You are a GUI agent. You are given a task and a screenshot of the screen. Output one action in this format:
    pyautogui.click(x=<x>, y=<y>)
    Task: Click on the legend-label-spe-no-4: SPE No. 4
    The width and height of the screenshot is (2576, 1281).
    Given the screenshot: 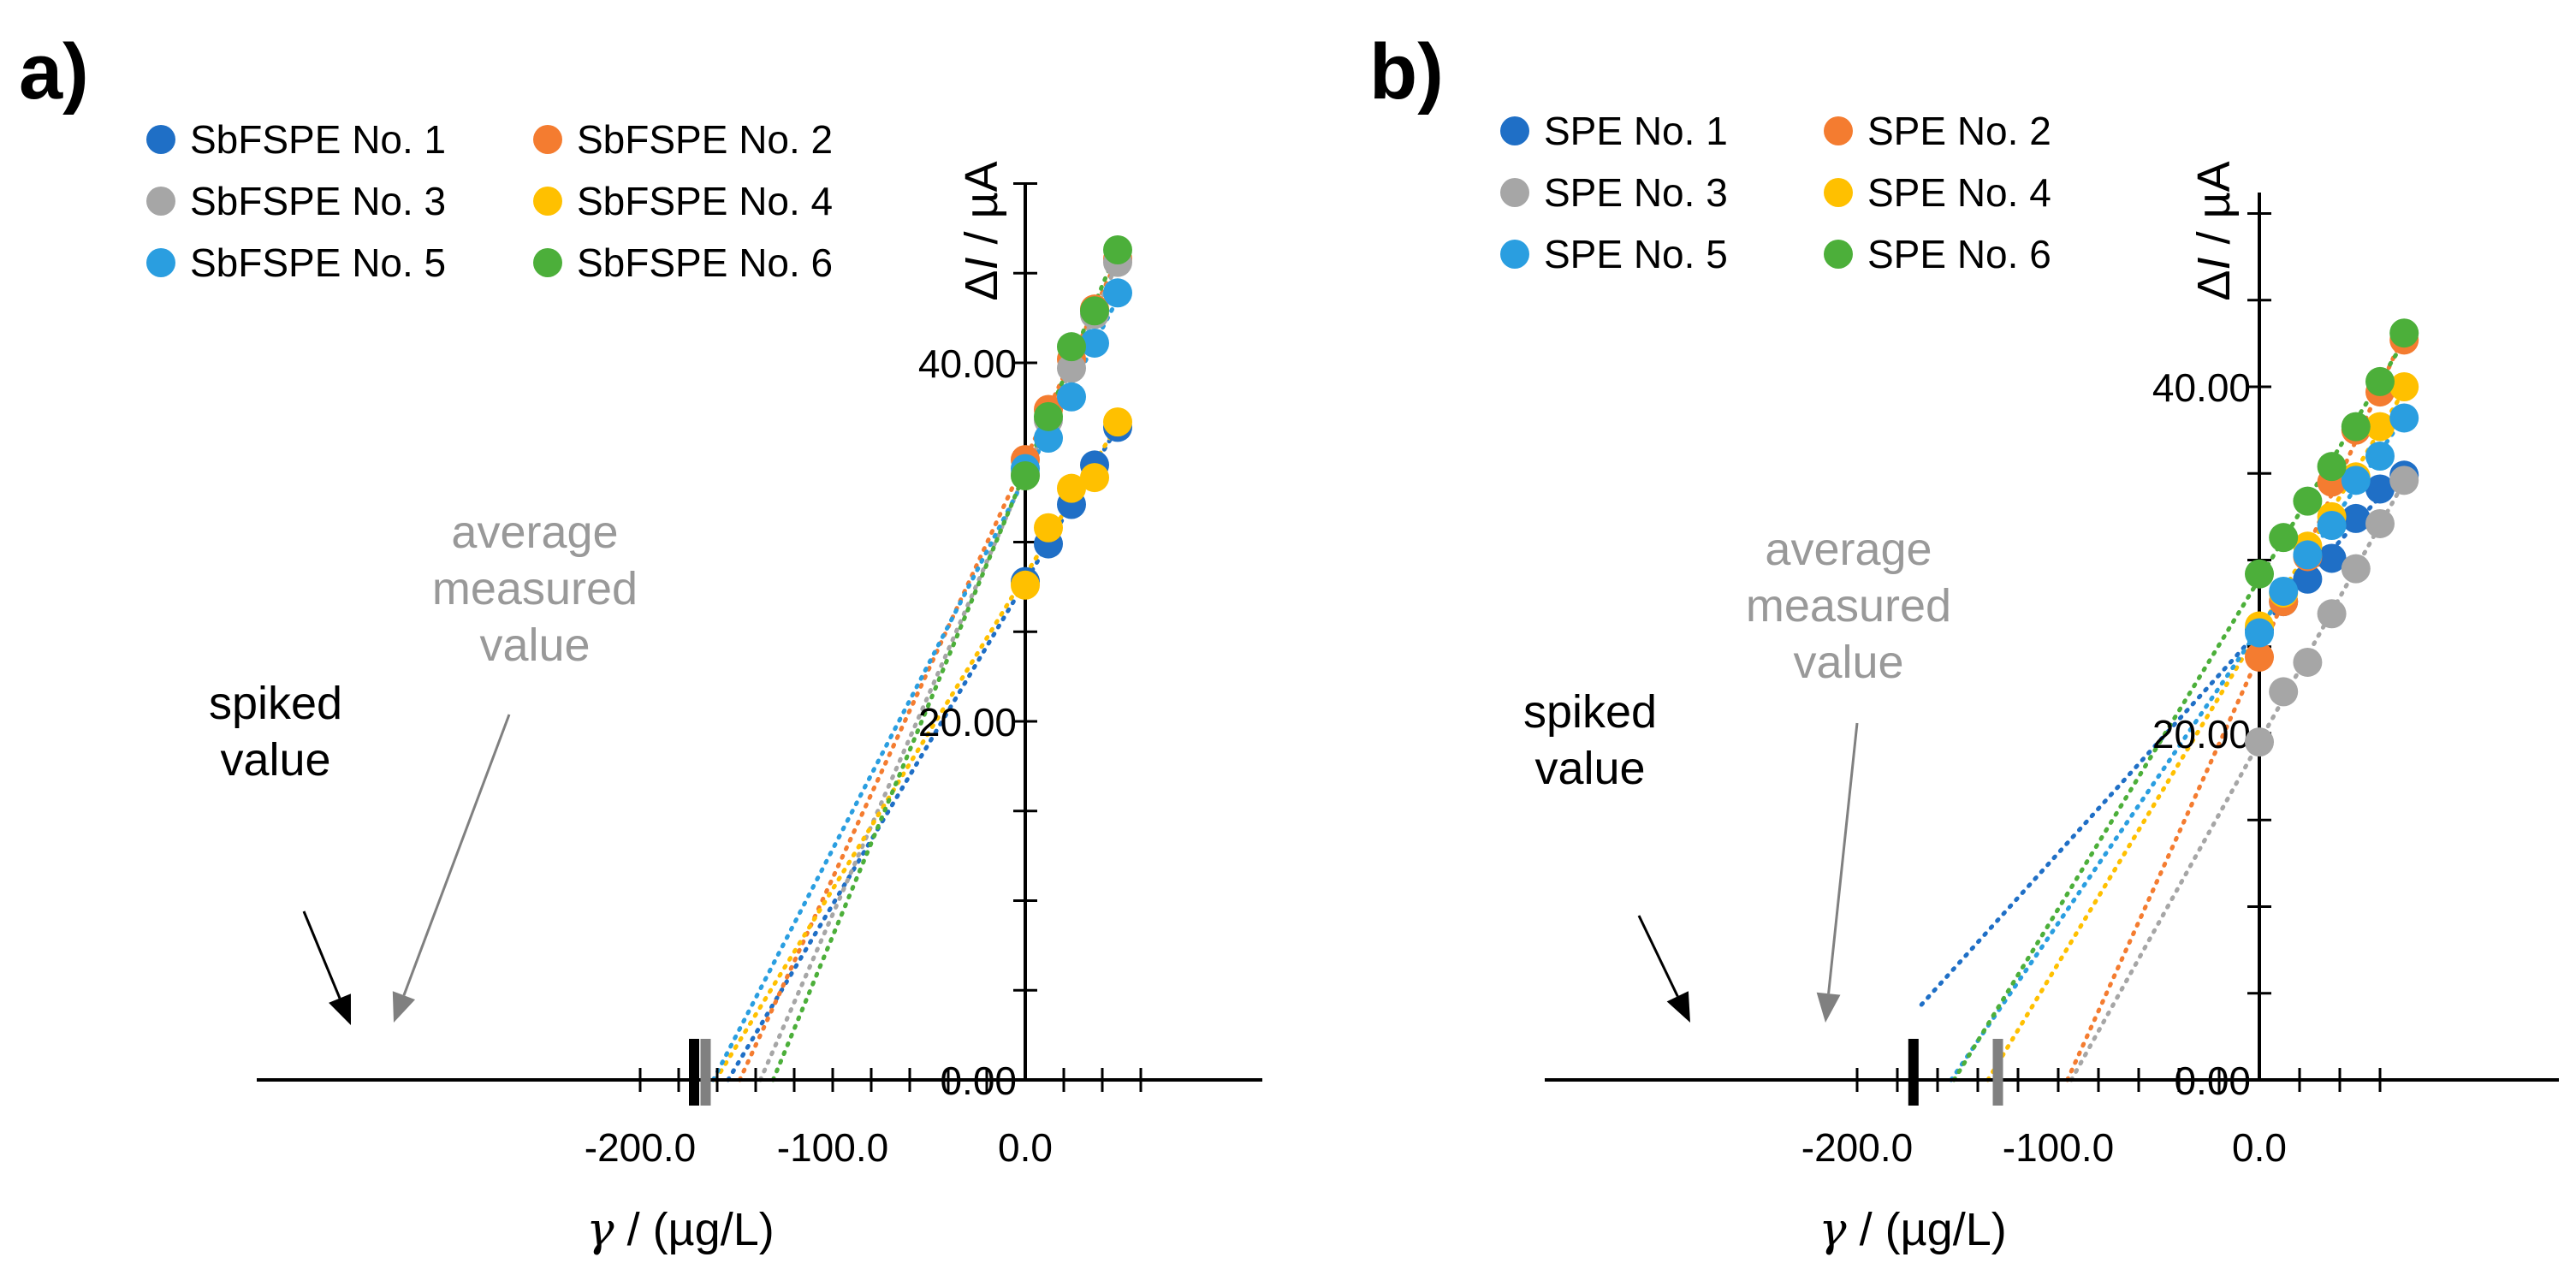 What is the action you would take?
    pyautogui.click(x=1959, y=192)
    